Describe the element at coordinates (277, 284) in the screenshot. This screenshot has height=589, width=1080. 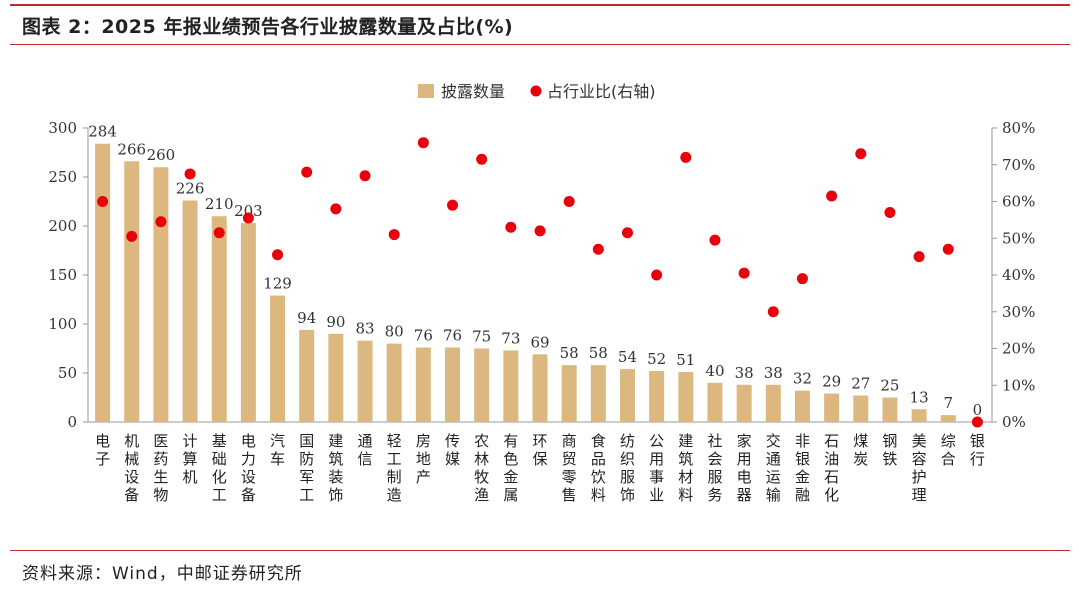
I see `bar-data-label: 129` at that location.